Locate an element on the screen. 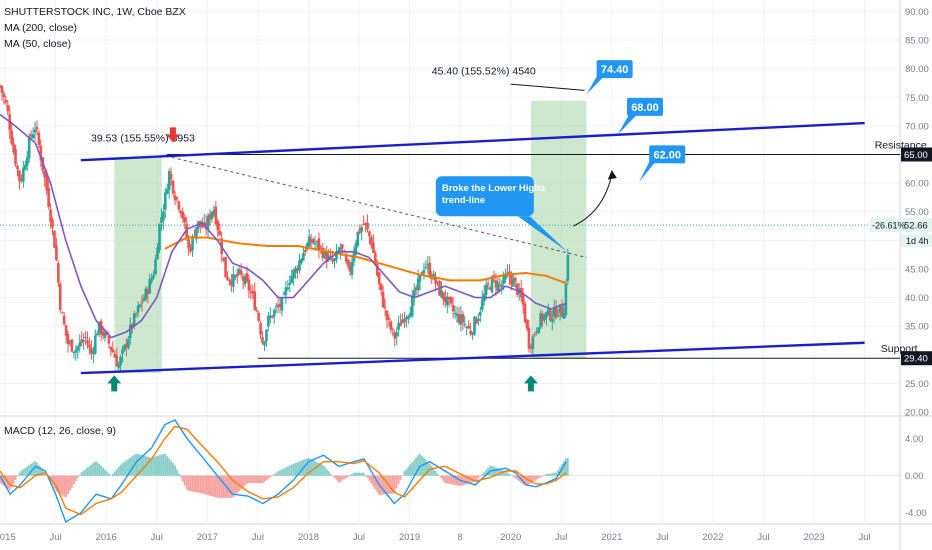 The image size is (932, 550). ma200-line is located at coordinates (365, 260).